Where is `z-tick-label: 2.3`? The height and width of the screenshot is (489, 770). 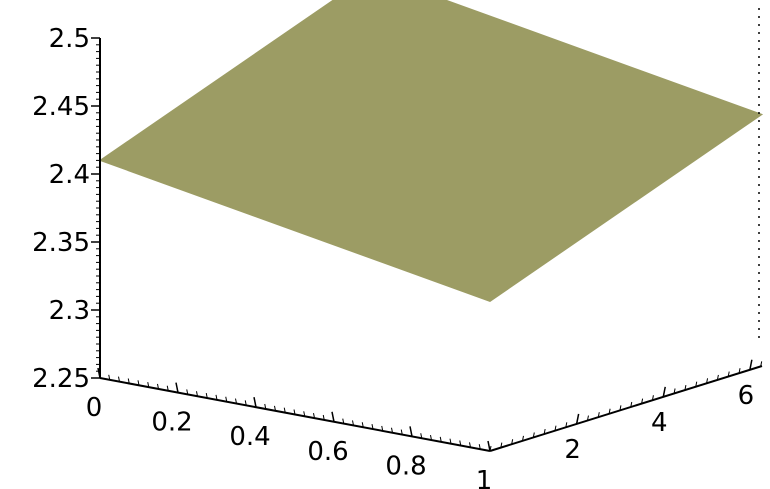 z-tick-label: 2.3 is located at coordinates (69, 311).